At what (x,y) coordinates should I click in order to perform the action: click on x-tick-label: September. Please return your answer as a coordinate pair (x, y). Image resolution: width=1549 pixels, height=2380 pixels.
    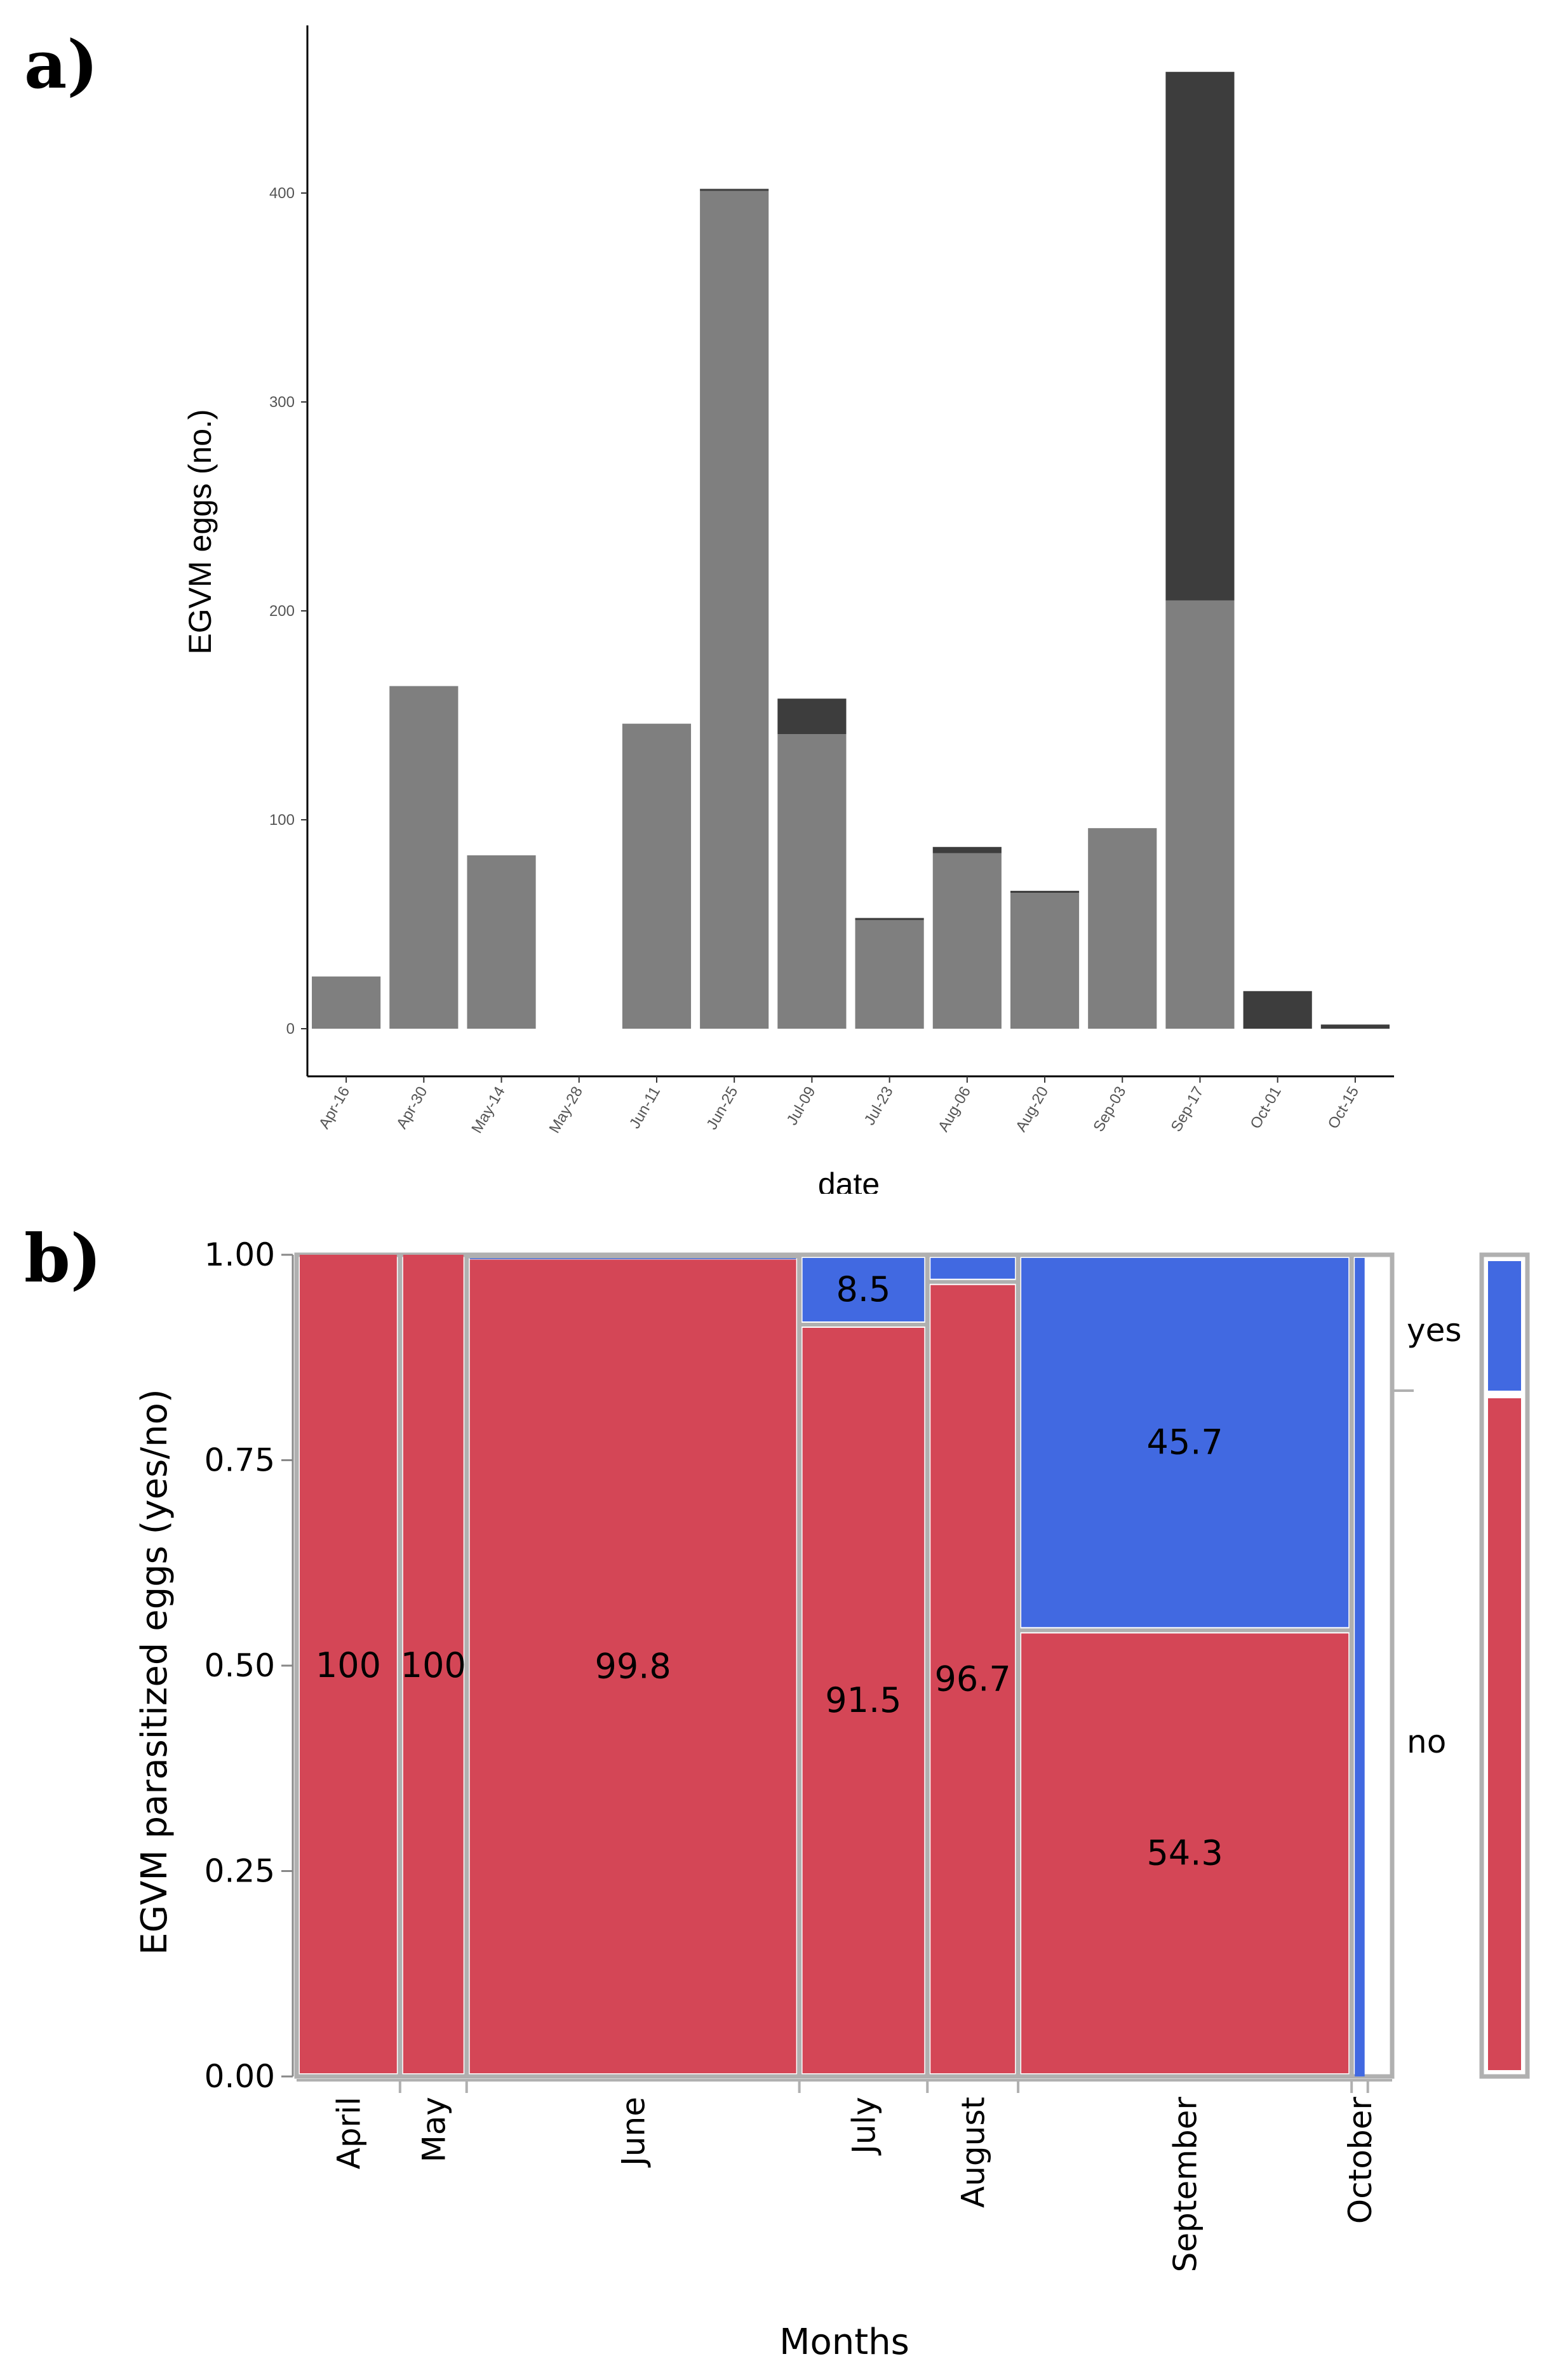
    Looking at the image, I should click on (1185, 2185).